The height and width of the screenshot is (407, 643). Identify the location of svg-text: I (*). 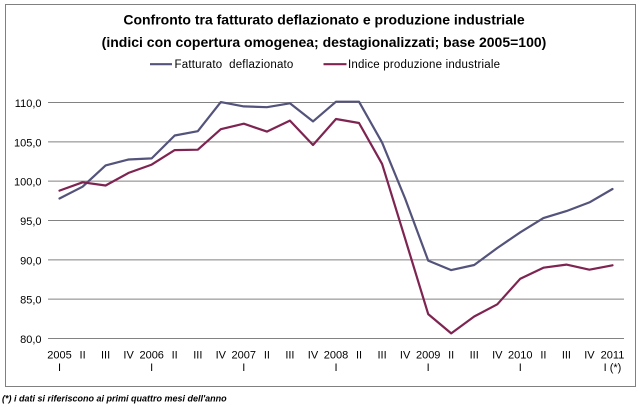
(613, 368).